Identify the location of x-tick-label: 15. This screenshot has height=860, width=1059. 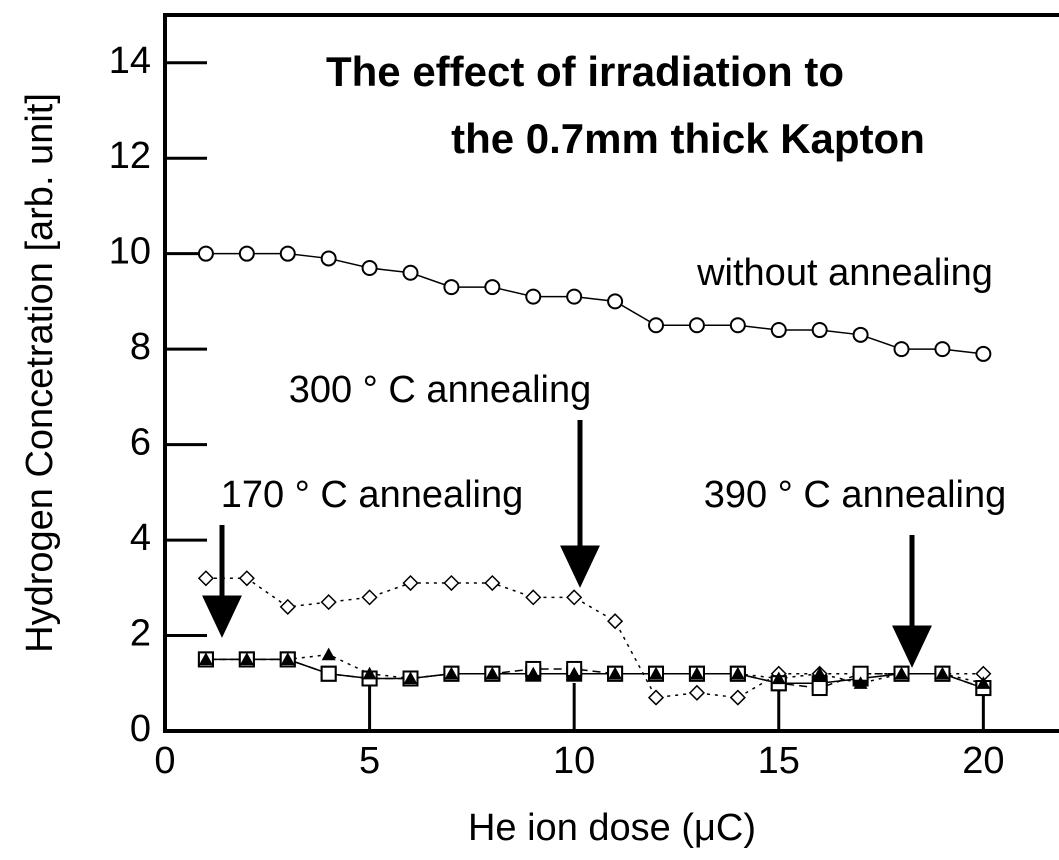
(779, 761).